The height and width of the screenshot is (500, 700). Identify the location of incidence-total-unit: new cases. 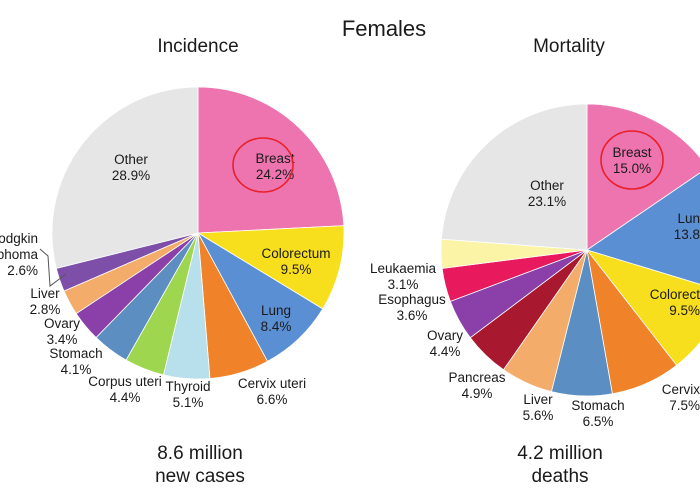
(200, 476).